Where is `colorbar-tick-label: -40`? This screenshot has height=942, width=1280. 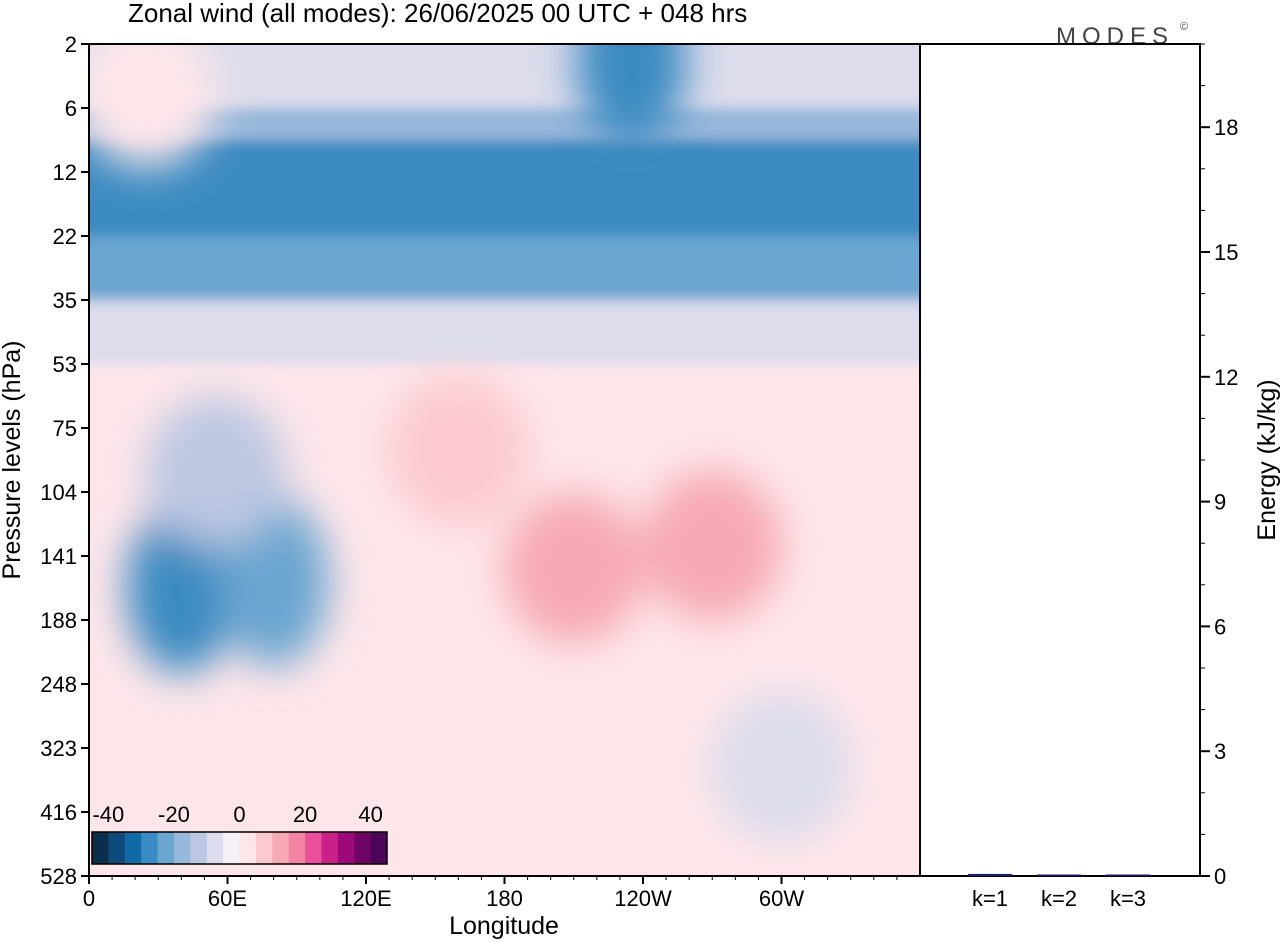 colorbar-tick-label: -40 is located at coordinates (108, 814).